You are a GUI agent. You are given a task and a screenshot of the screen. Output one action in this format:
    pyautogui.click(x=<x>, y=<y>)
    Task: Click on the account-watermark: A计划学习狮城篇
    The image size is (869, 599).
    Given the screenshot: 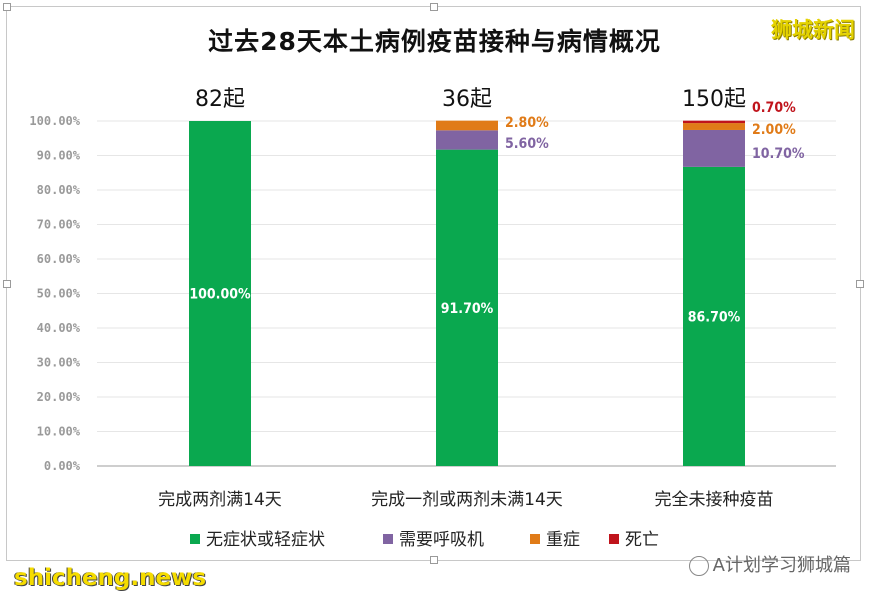 What is the action you would take?
    pyautogui.click(x=769, y=564)
    